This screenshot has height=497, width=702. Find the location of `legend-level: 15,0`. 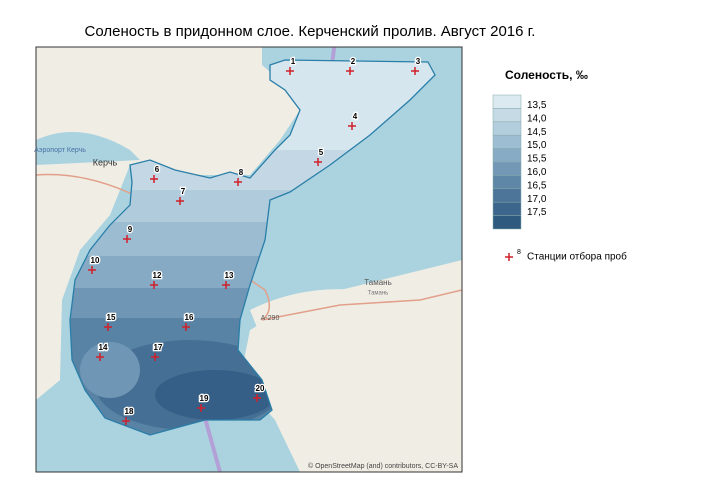

legend-level: 15,0 is located at coordinates (537, 145).